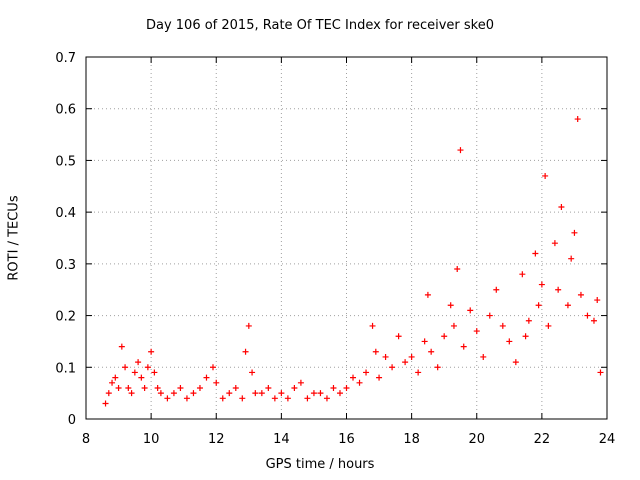 The height and width of the screenshot is (480, 640). I want to click on x-tick-label: 8, so click(86, 439).